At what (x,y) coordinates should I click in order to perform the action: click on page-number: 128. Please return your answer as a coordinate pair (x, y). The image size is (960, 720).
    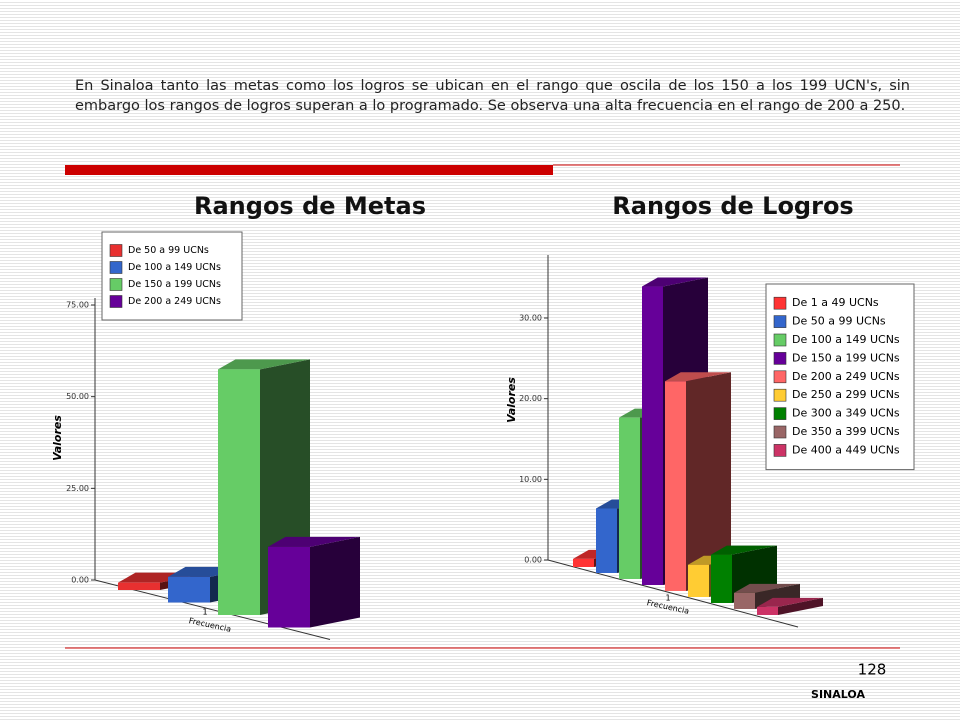
    Looking at the image, I should click on (872, 670).